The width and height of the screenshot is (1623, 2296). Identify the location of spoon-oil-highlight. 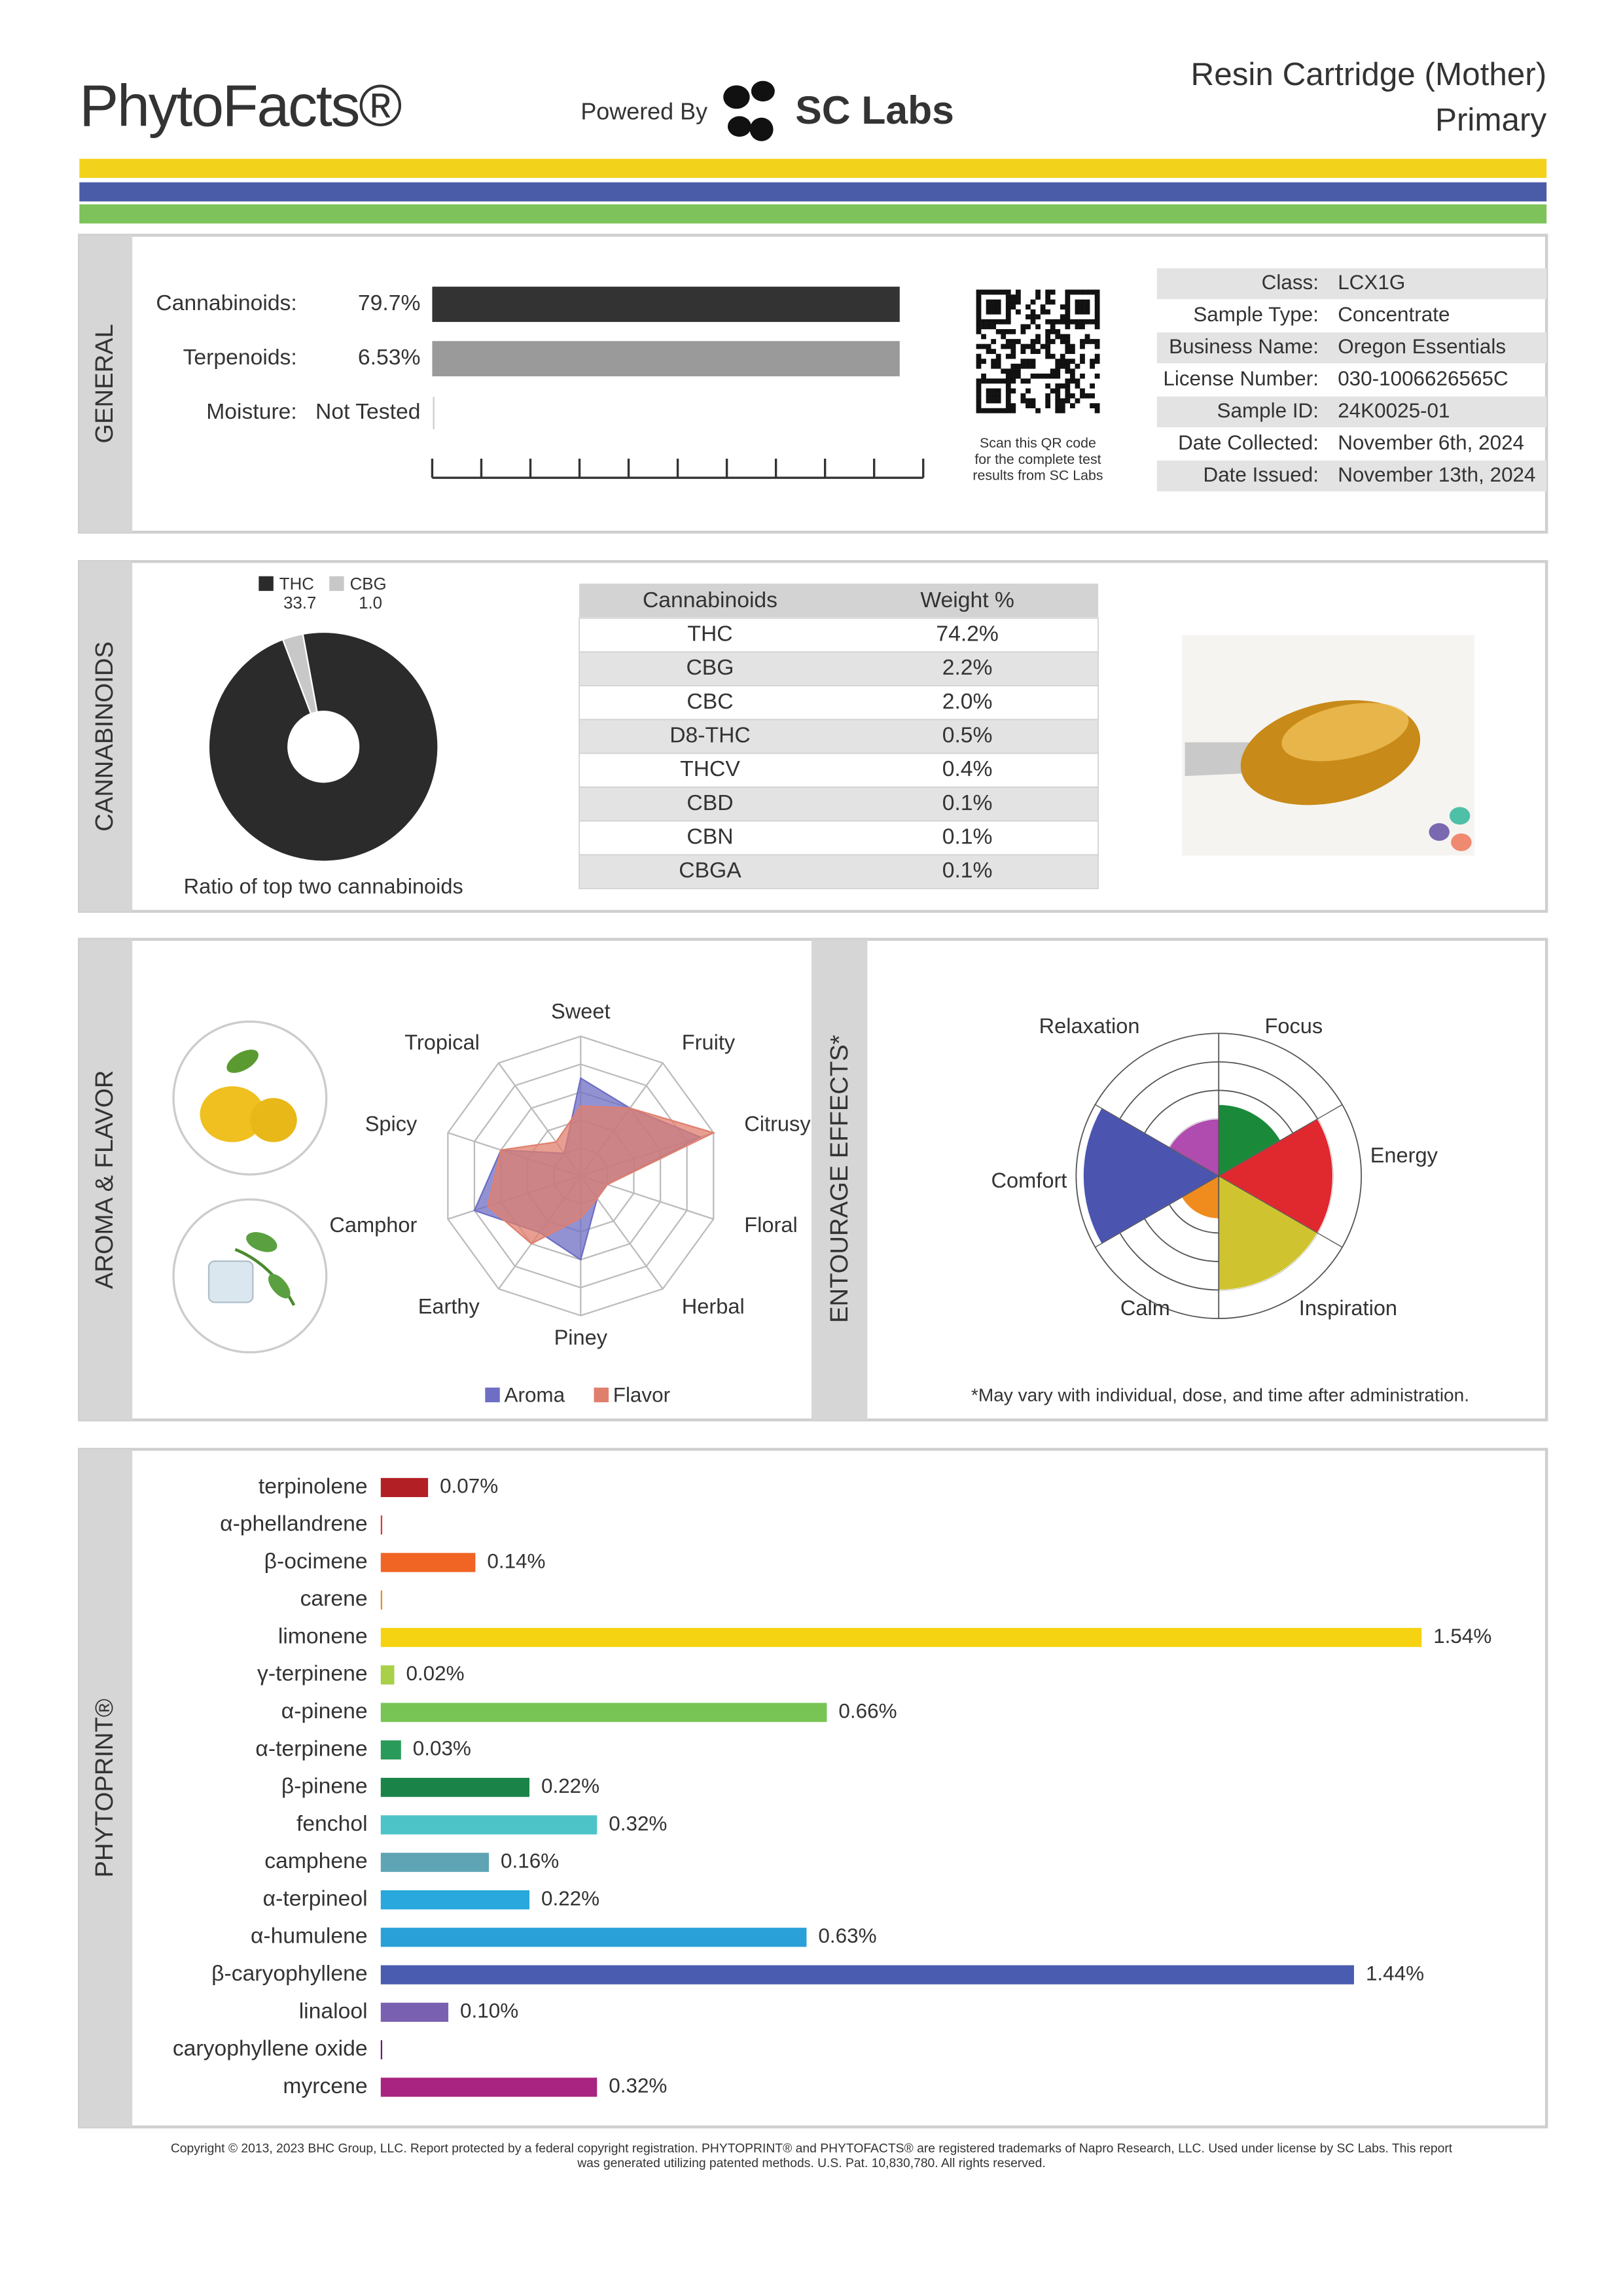
(1345, 732).